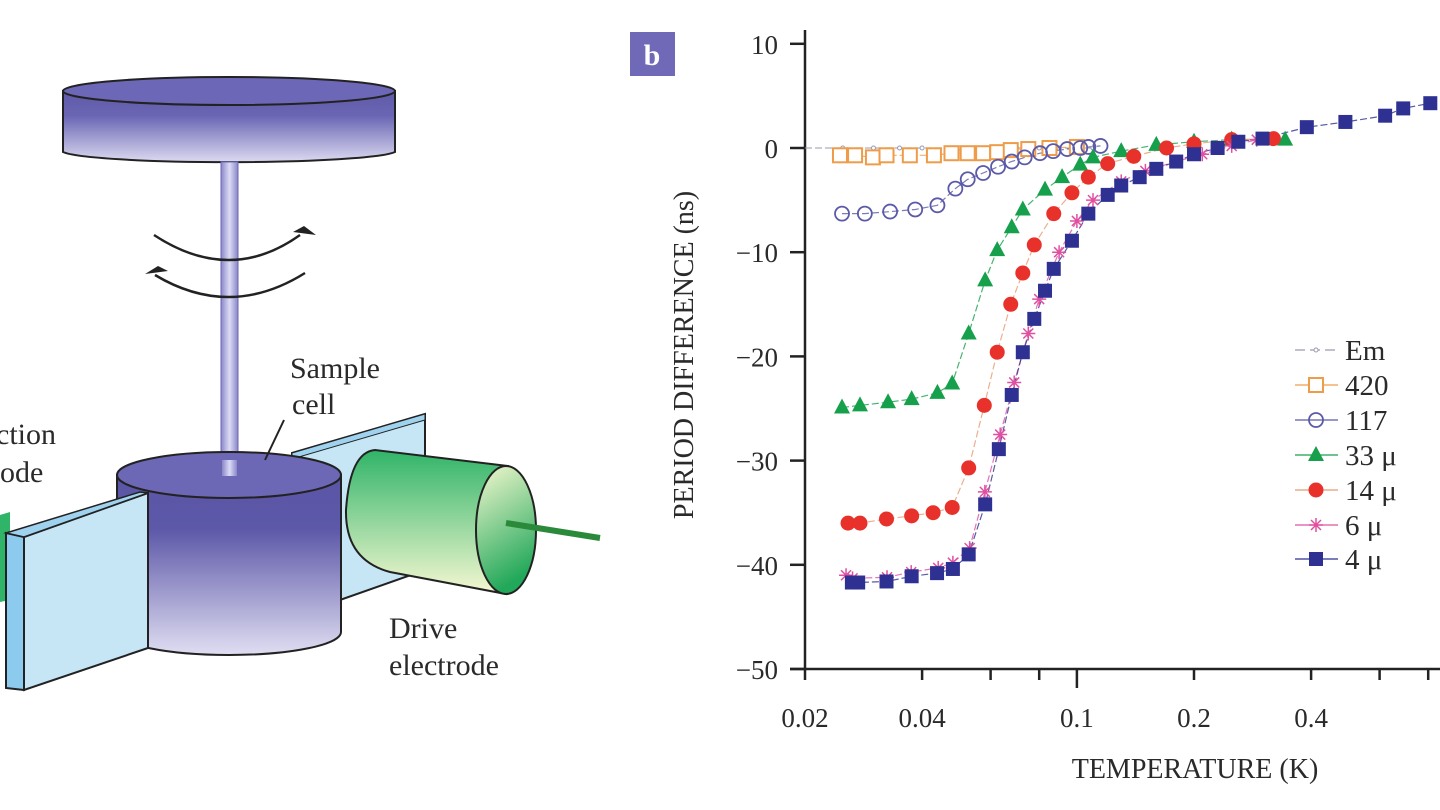 The width and height of the screenshot is (1440, 810). Describe the element at coordinates (76, 591) in the screenshot. I see `front-plate` at that location.